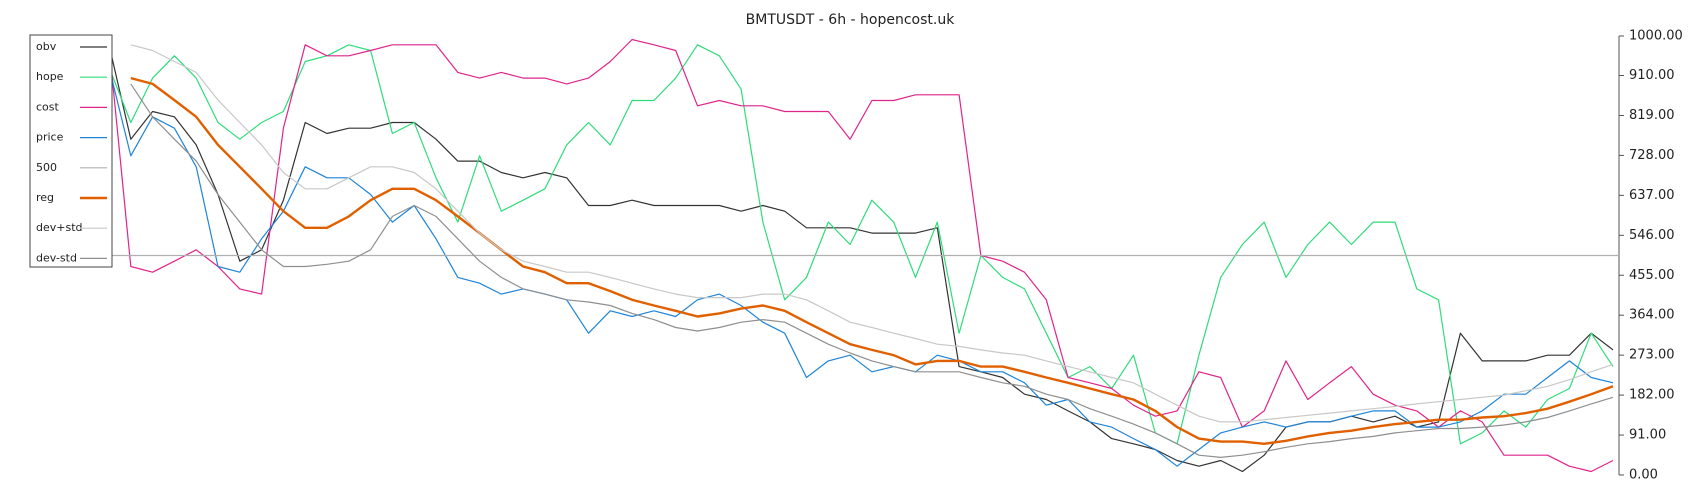  What do you see at coordinates (1652, 235) in the screenshot?
I see `y-tick-label: 546.00` at bounding box center [1652, 235].